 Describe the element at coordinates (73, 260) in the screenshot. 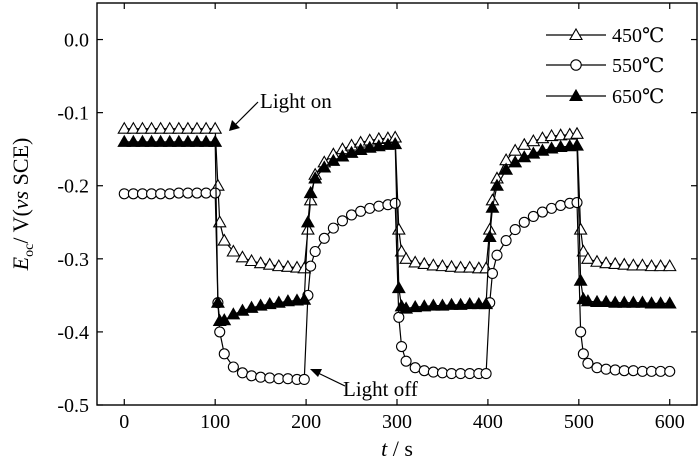

I see `y-tick-label: -0.3` at that location.